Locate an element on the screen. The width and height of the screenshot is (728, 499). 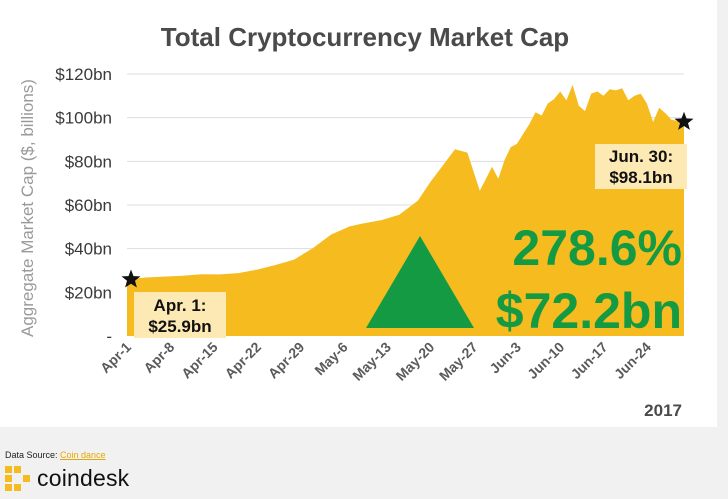
x-tick-label: Apr-1 is located at coordinates (115, 357).